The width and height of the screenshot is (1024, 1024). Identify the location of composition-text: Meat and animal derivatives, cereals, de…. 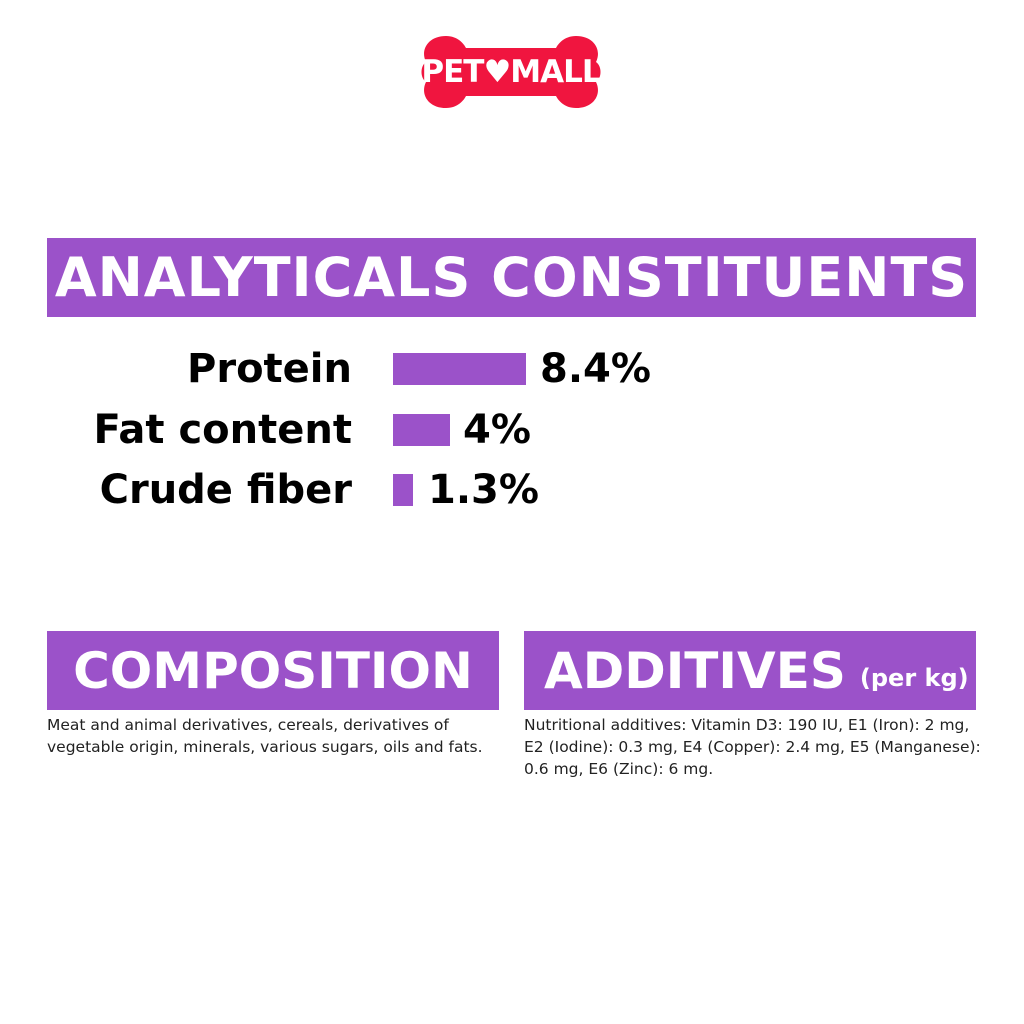
(265, 736).